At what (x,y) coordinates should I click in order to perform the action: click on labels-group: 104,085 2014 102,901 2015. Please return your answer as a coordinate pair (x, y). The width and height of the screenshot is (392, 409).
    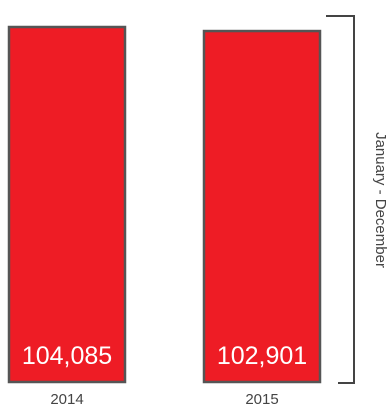
    Looking at the image, I should click on (164, 375).